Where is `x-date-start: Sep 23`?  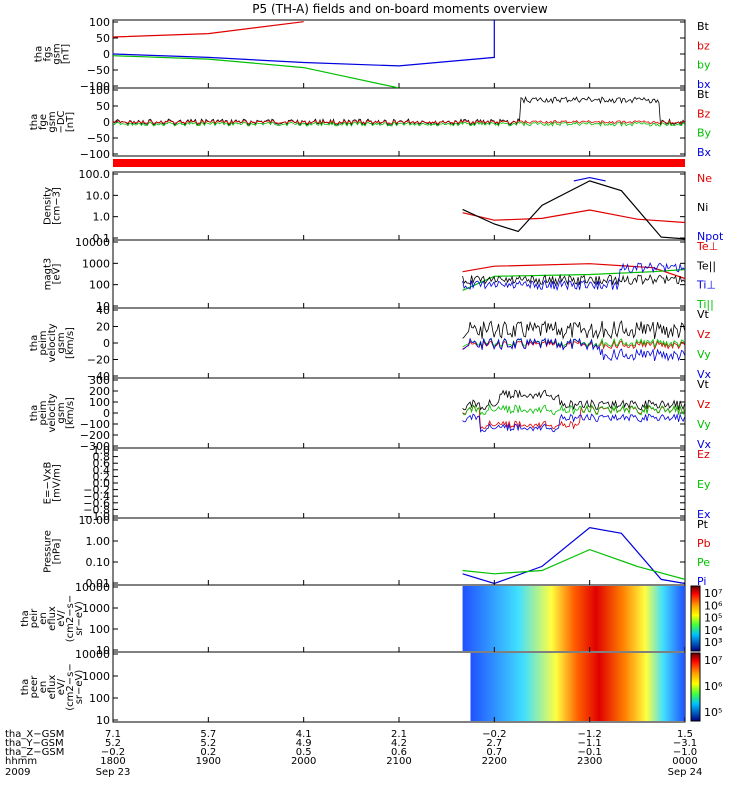
x-date-start: Sep 23 is located at coordinates (113, 772).